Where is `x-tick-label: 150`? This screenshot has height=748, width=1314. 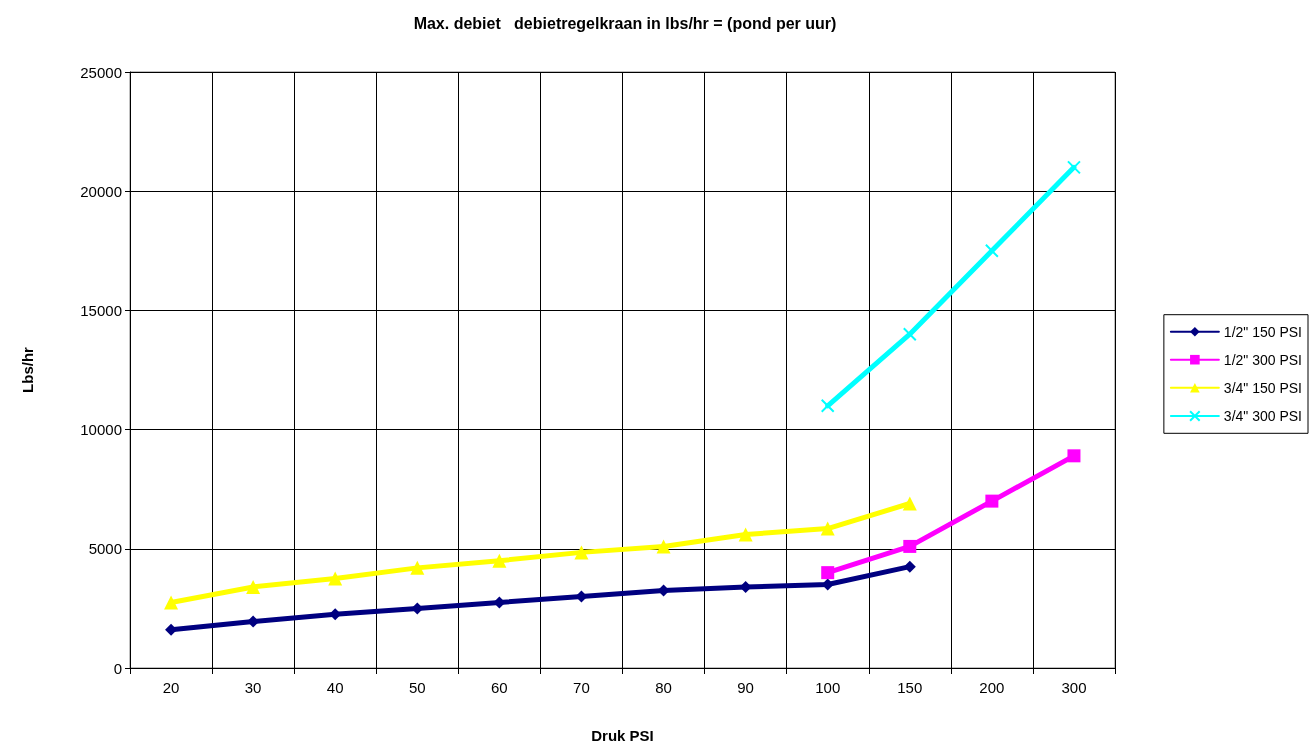 x-tick-label: 150 is located at coordinates (910, 687).